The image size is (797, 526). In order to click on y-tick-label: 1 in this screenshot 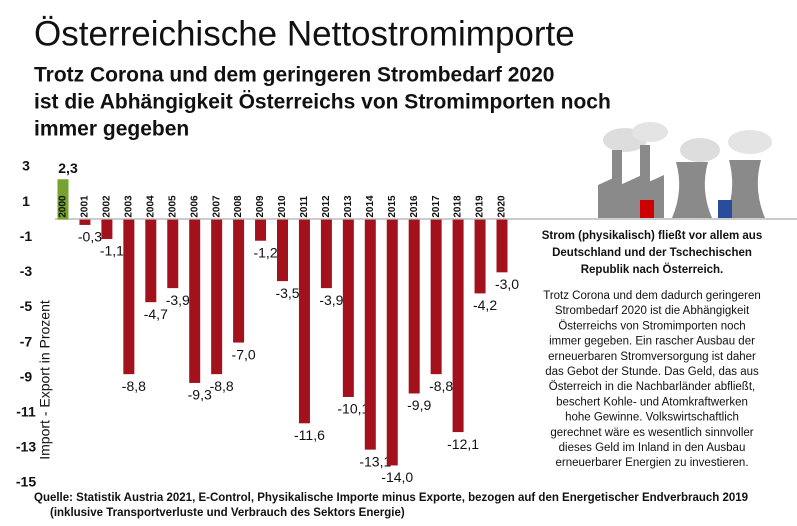, I will do `click(26, 201)`.